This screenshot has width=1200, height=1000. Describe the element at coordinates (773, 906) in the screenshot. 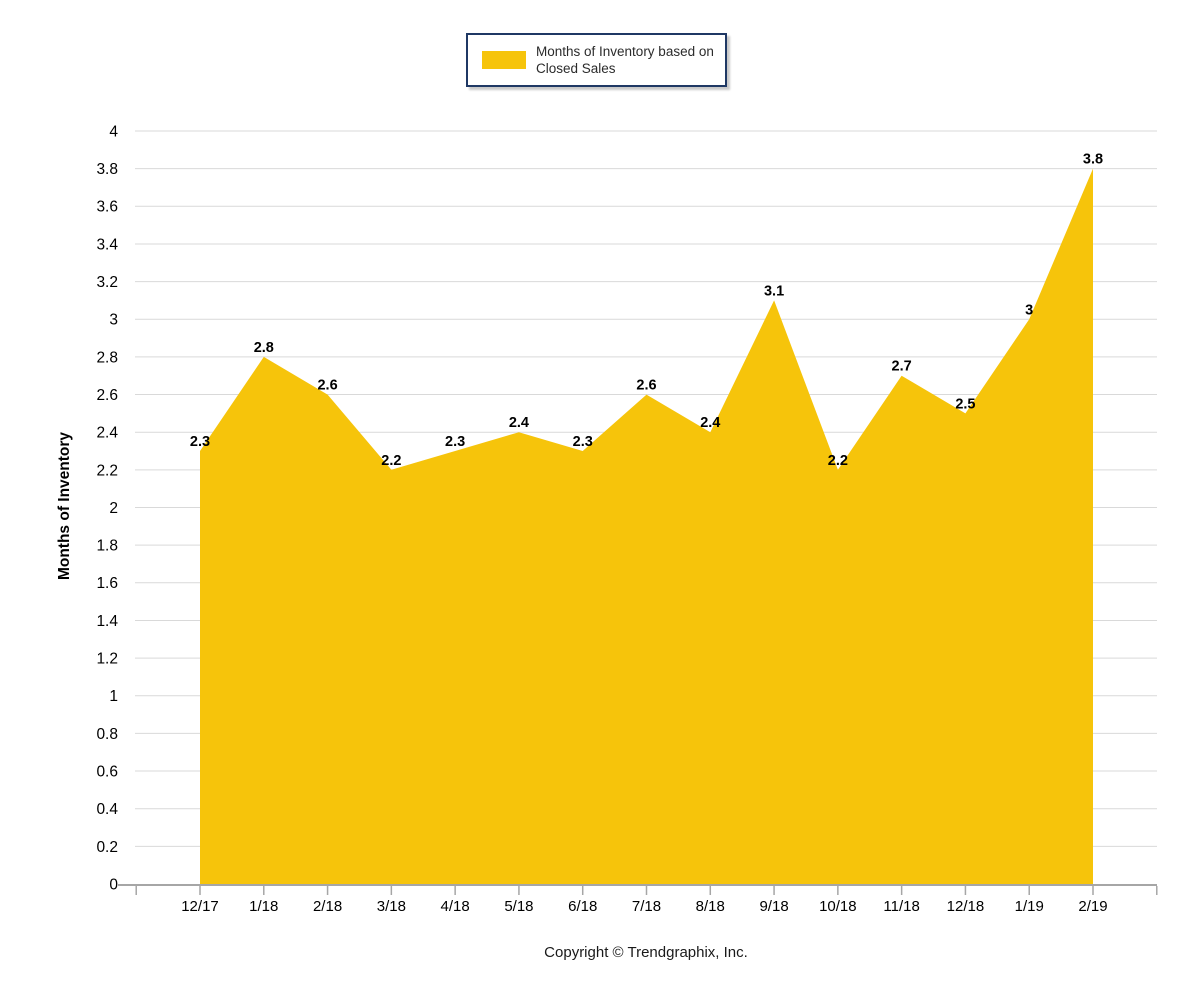

I see `x-tick-label: 9/18` at that location.